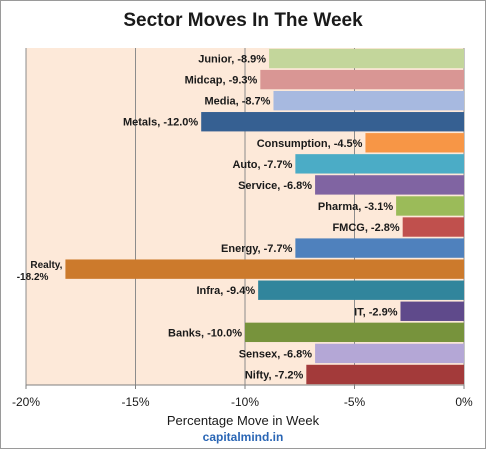 This screenshot has height=449, width=486. What do you see at coordinates (160, 123) in the screenshot?
I see `bar-label: Metals, -12.0%` at bounding box center [160, 123].